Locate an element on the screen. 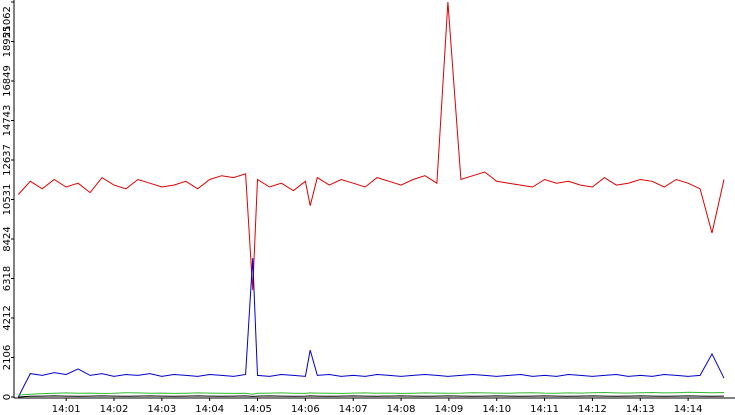 The height and width of the screenshot is (415, 735). x-tick-label: 14:07 is located at coordinates (353, 409).